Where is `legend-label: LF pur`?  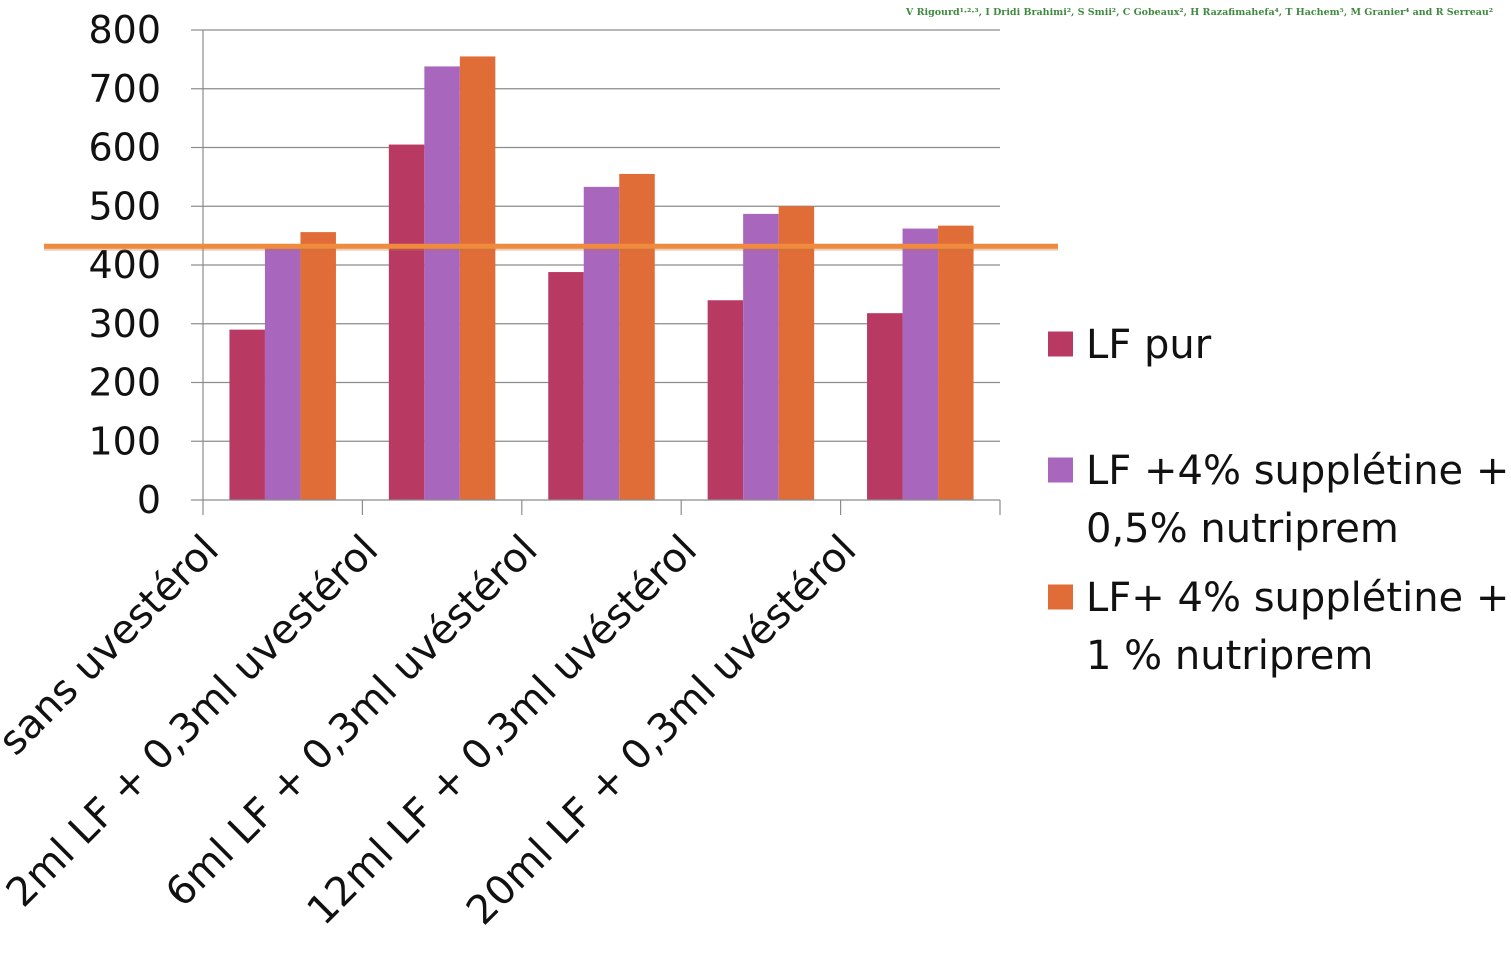 legend-label: LF pur is located at coordinates (1149, 345).